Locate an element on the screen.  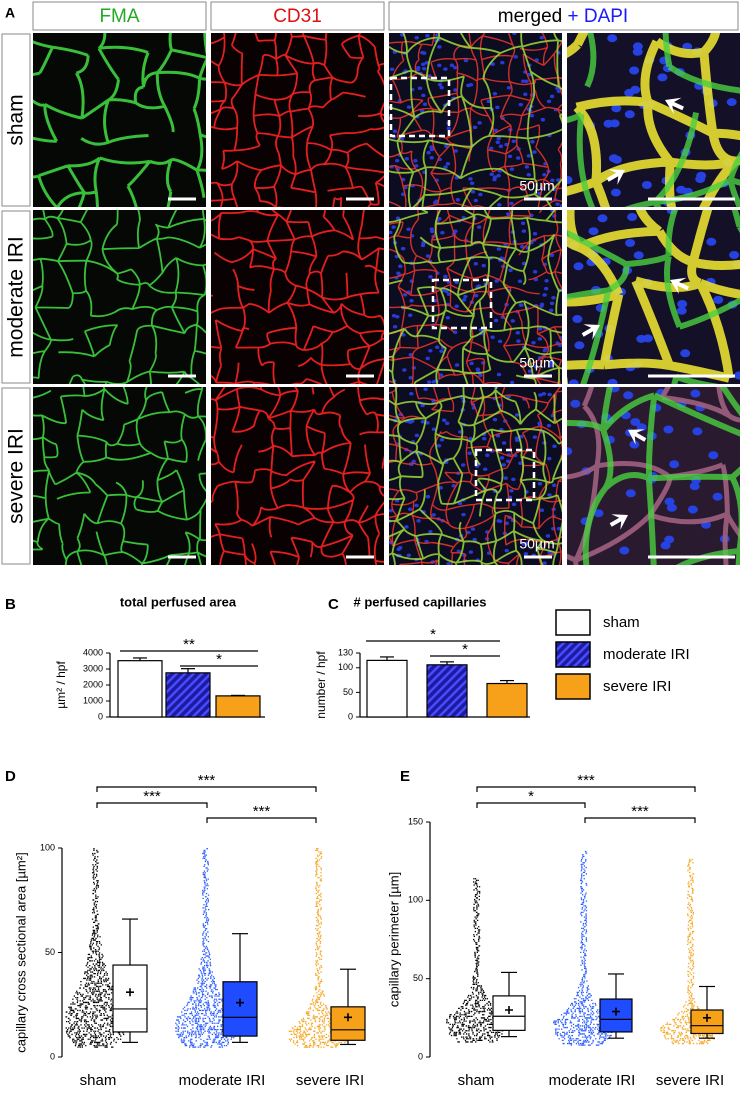
y-tick-label: 3000 is located at coordinates (93, 668).